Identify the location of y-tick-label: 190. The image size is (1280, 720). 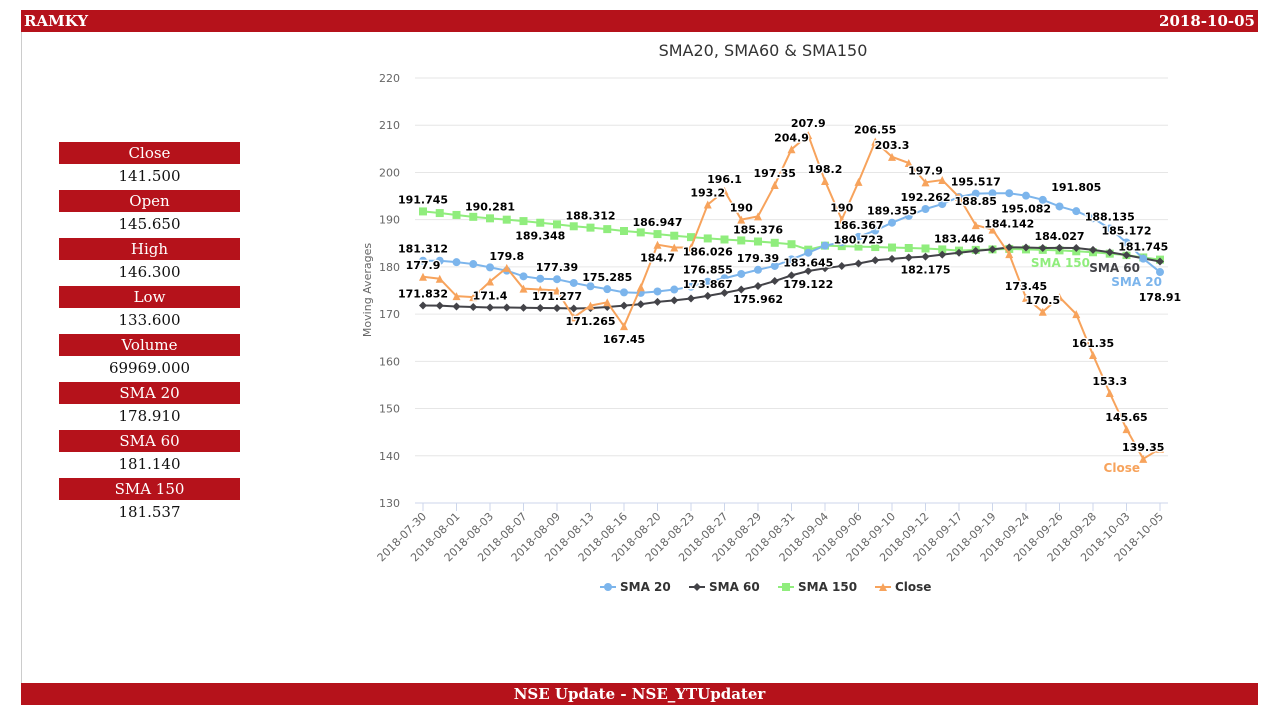
(389, 220).